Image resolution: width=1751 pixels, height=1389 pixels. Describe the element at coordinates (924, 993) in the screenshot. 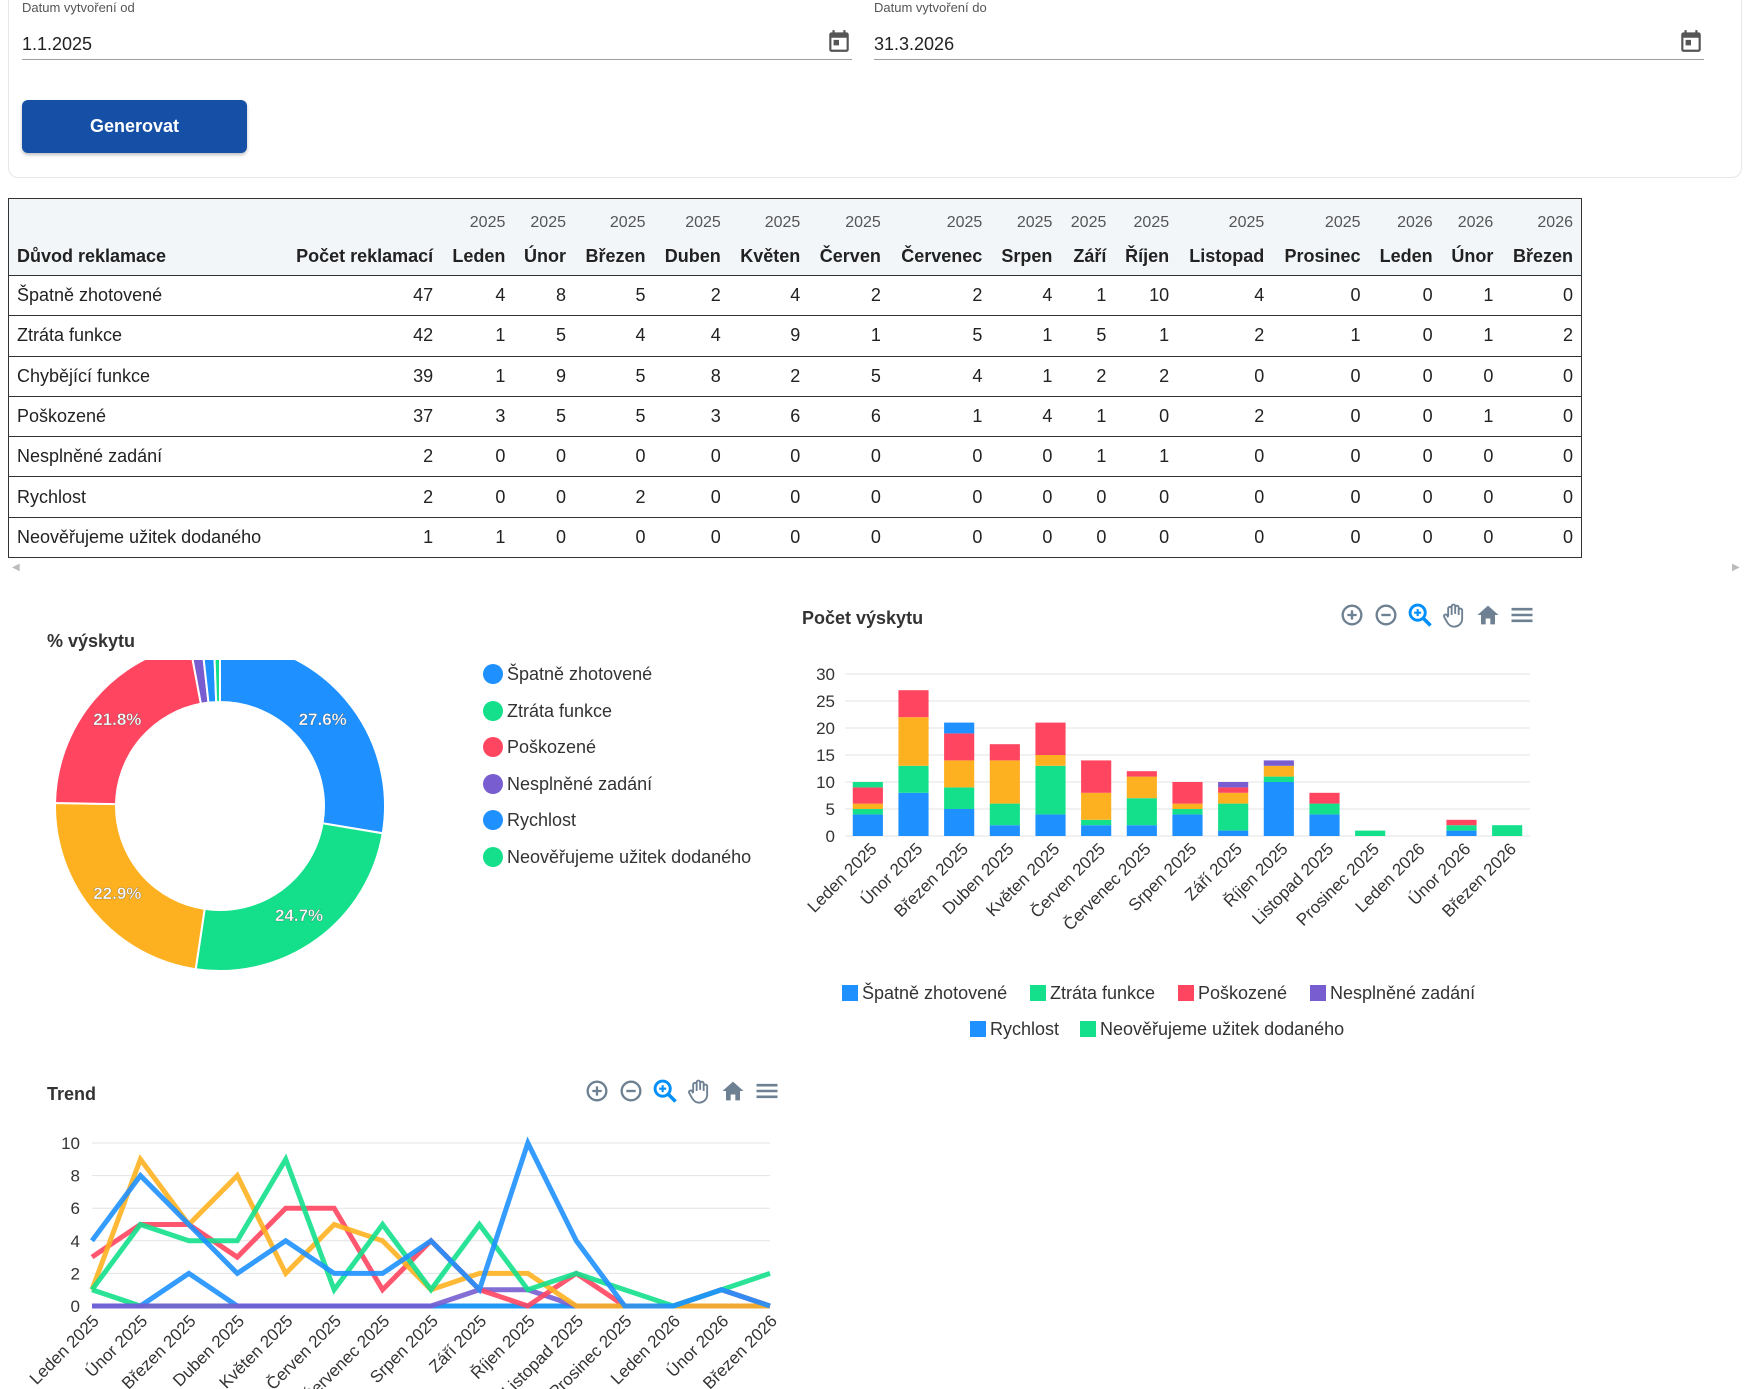

I see `bar-legend-item: Špatně zhotovené` at that location.